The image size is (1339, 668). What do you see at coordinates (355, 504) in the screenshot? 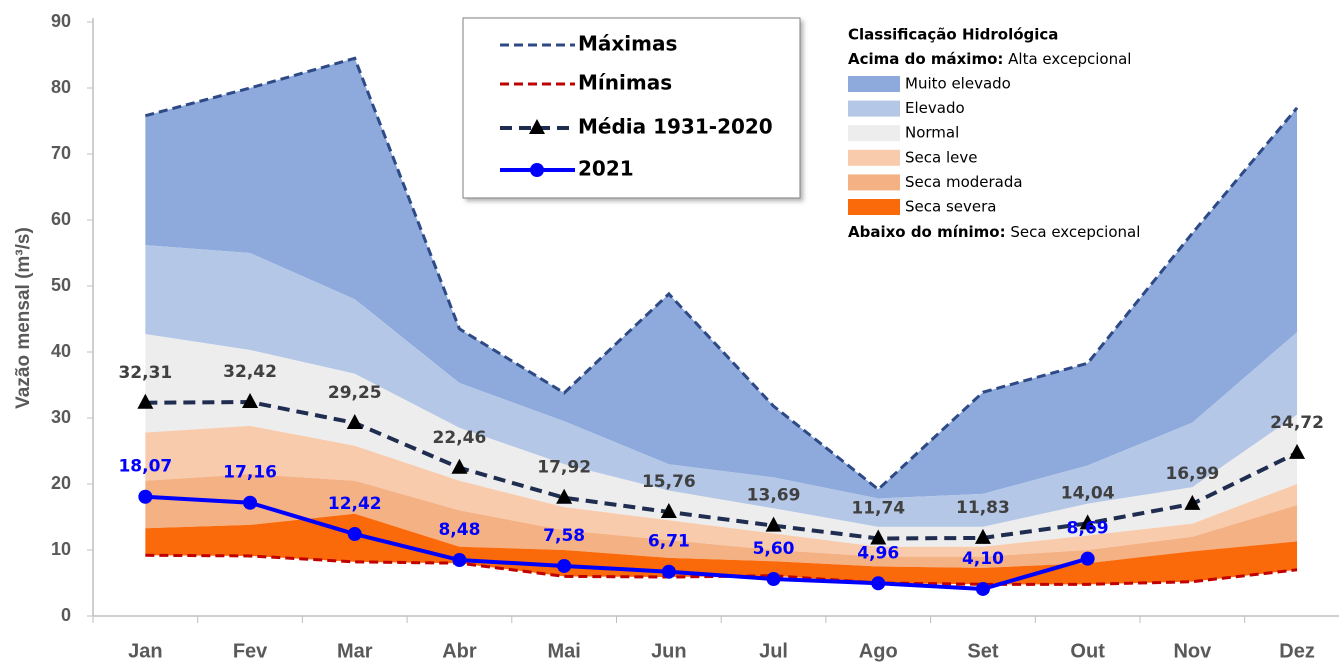
I see `data-label: 12,42` at bounding box center [355, 504].